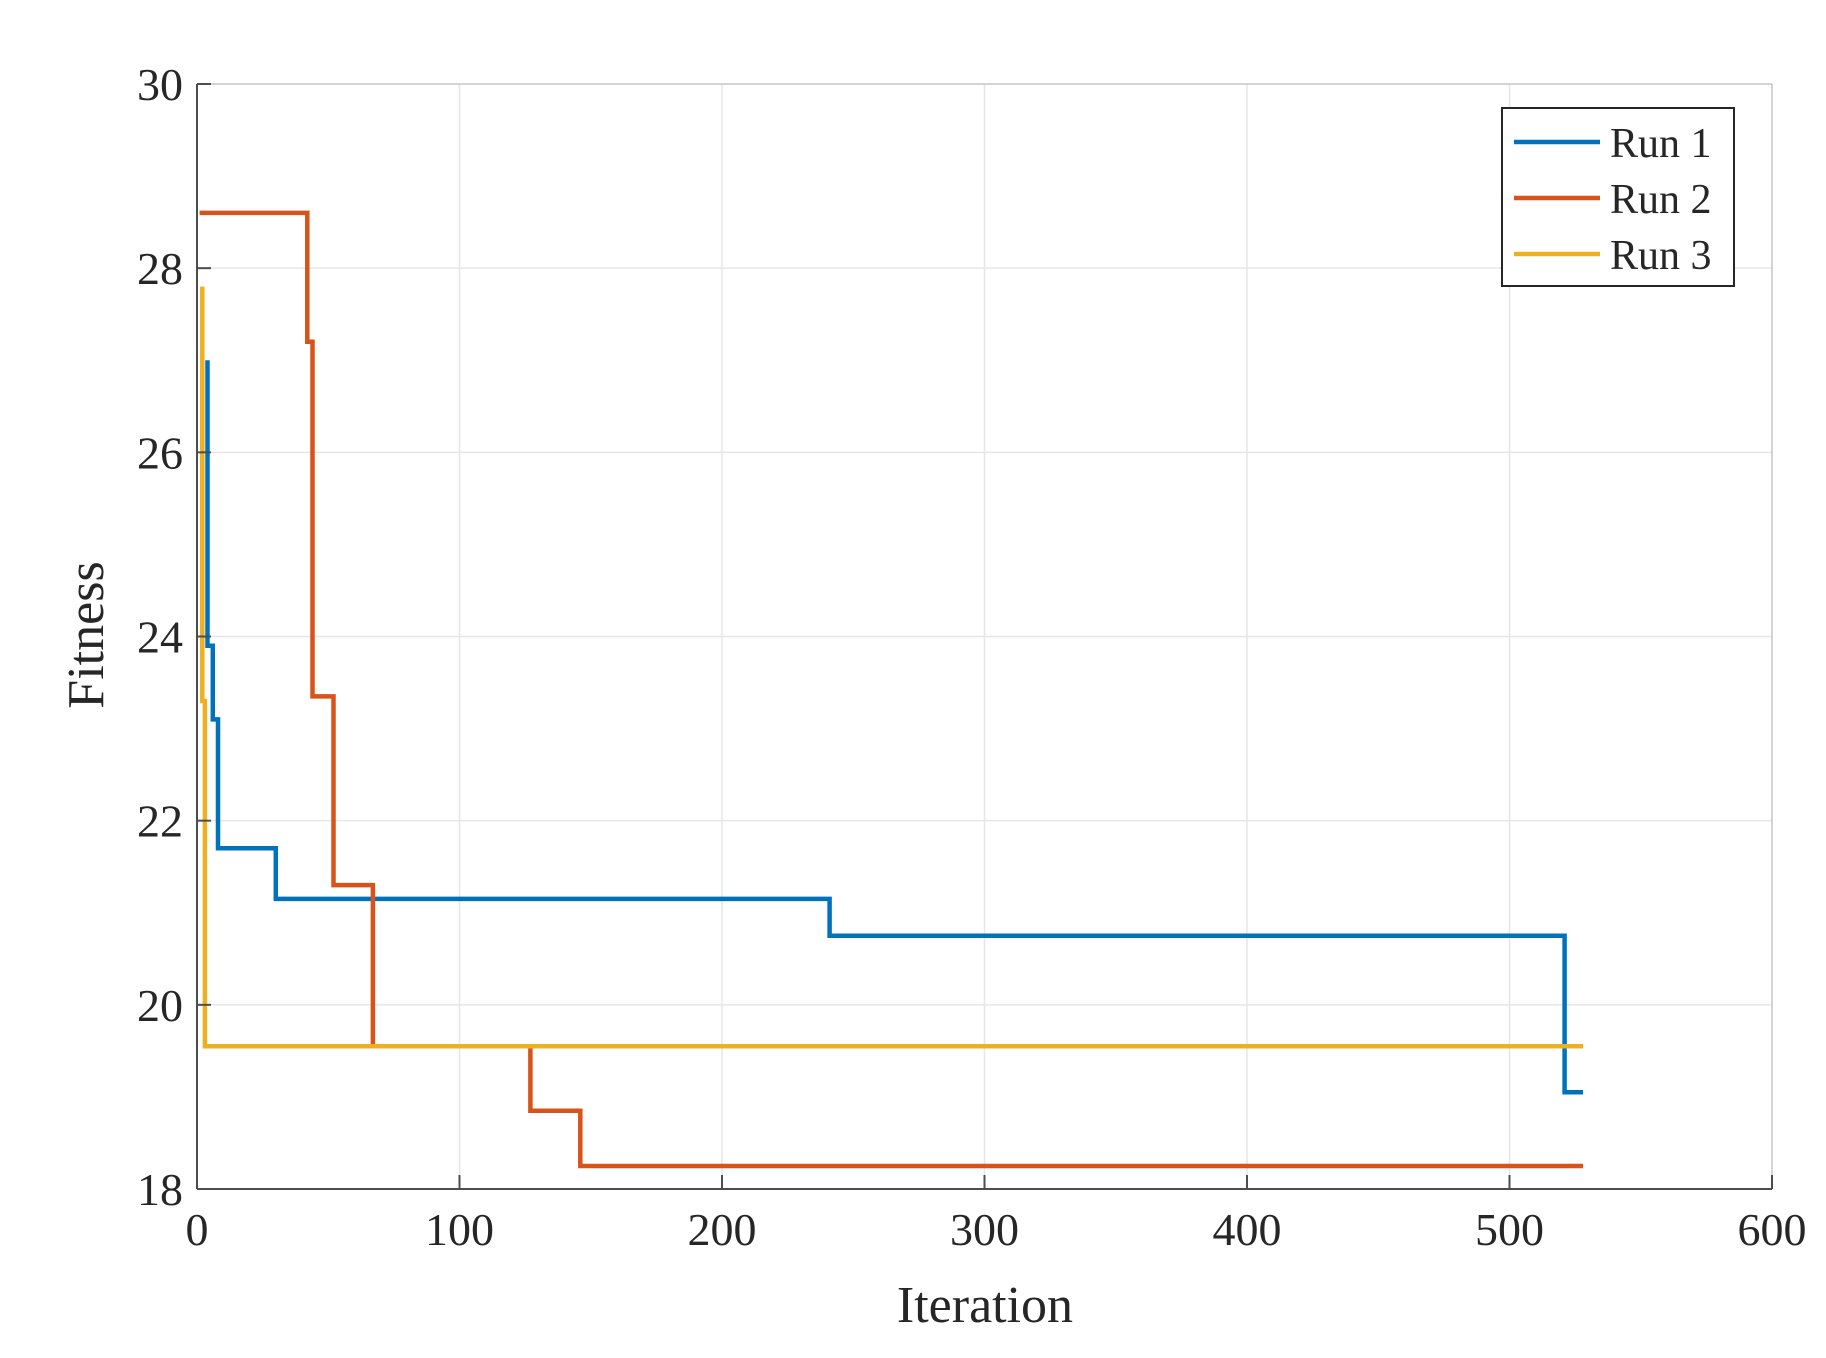 This screenshot has width=1826, height=1358. What do you see at coordinates (160, 452) in the screenshot?
I see `y-tick-label-4: 26` at bounding box center [160, 452].